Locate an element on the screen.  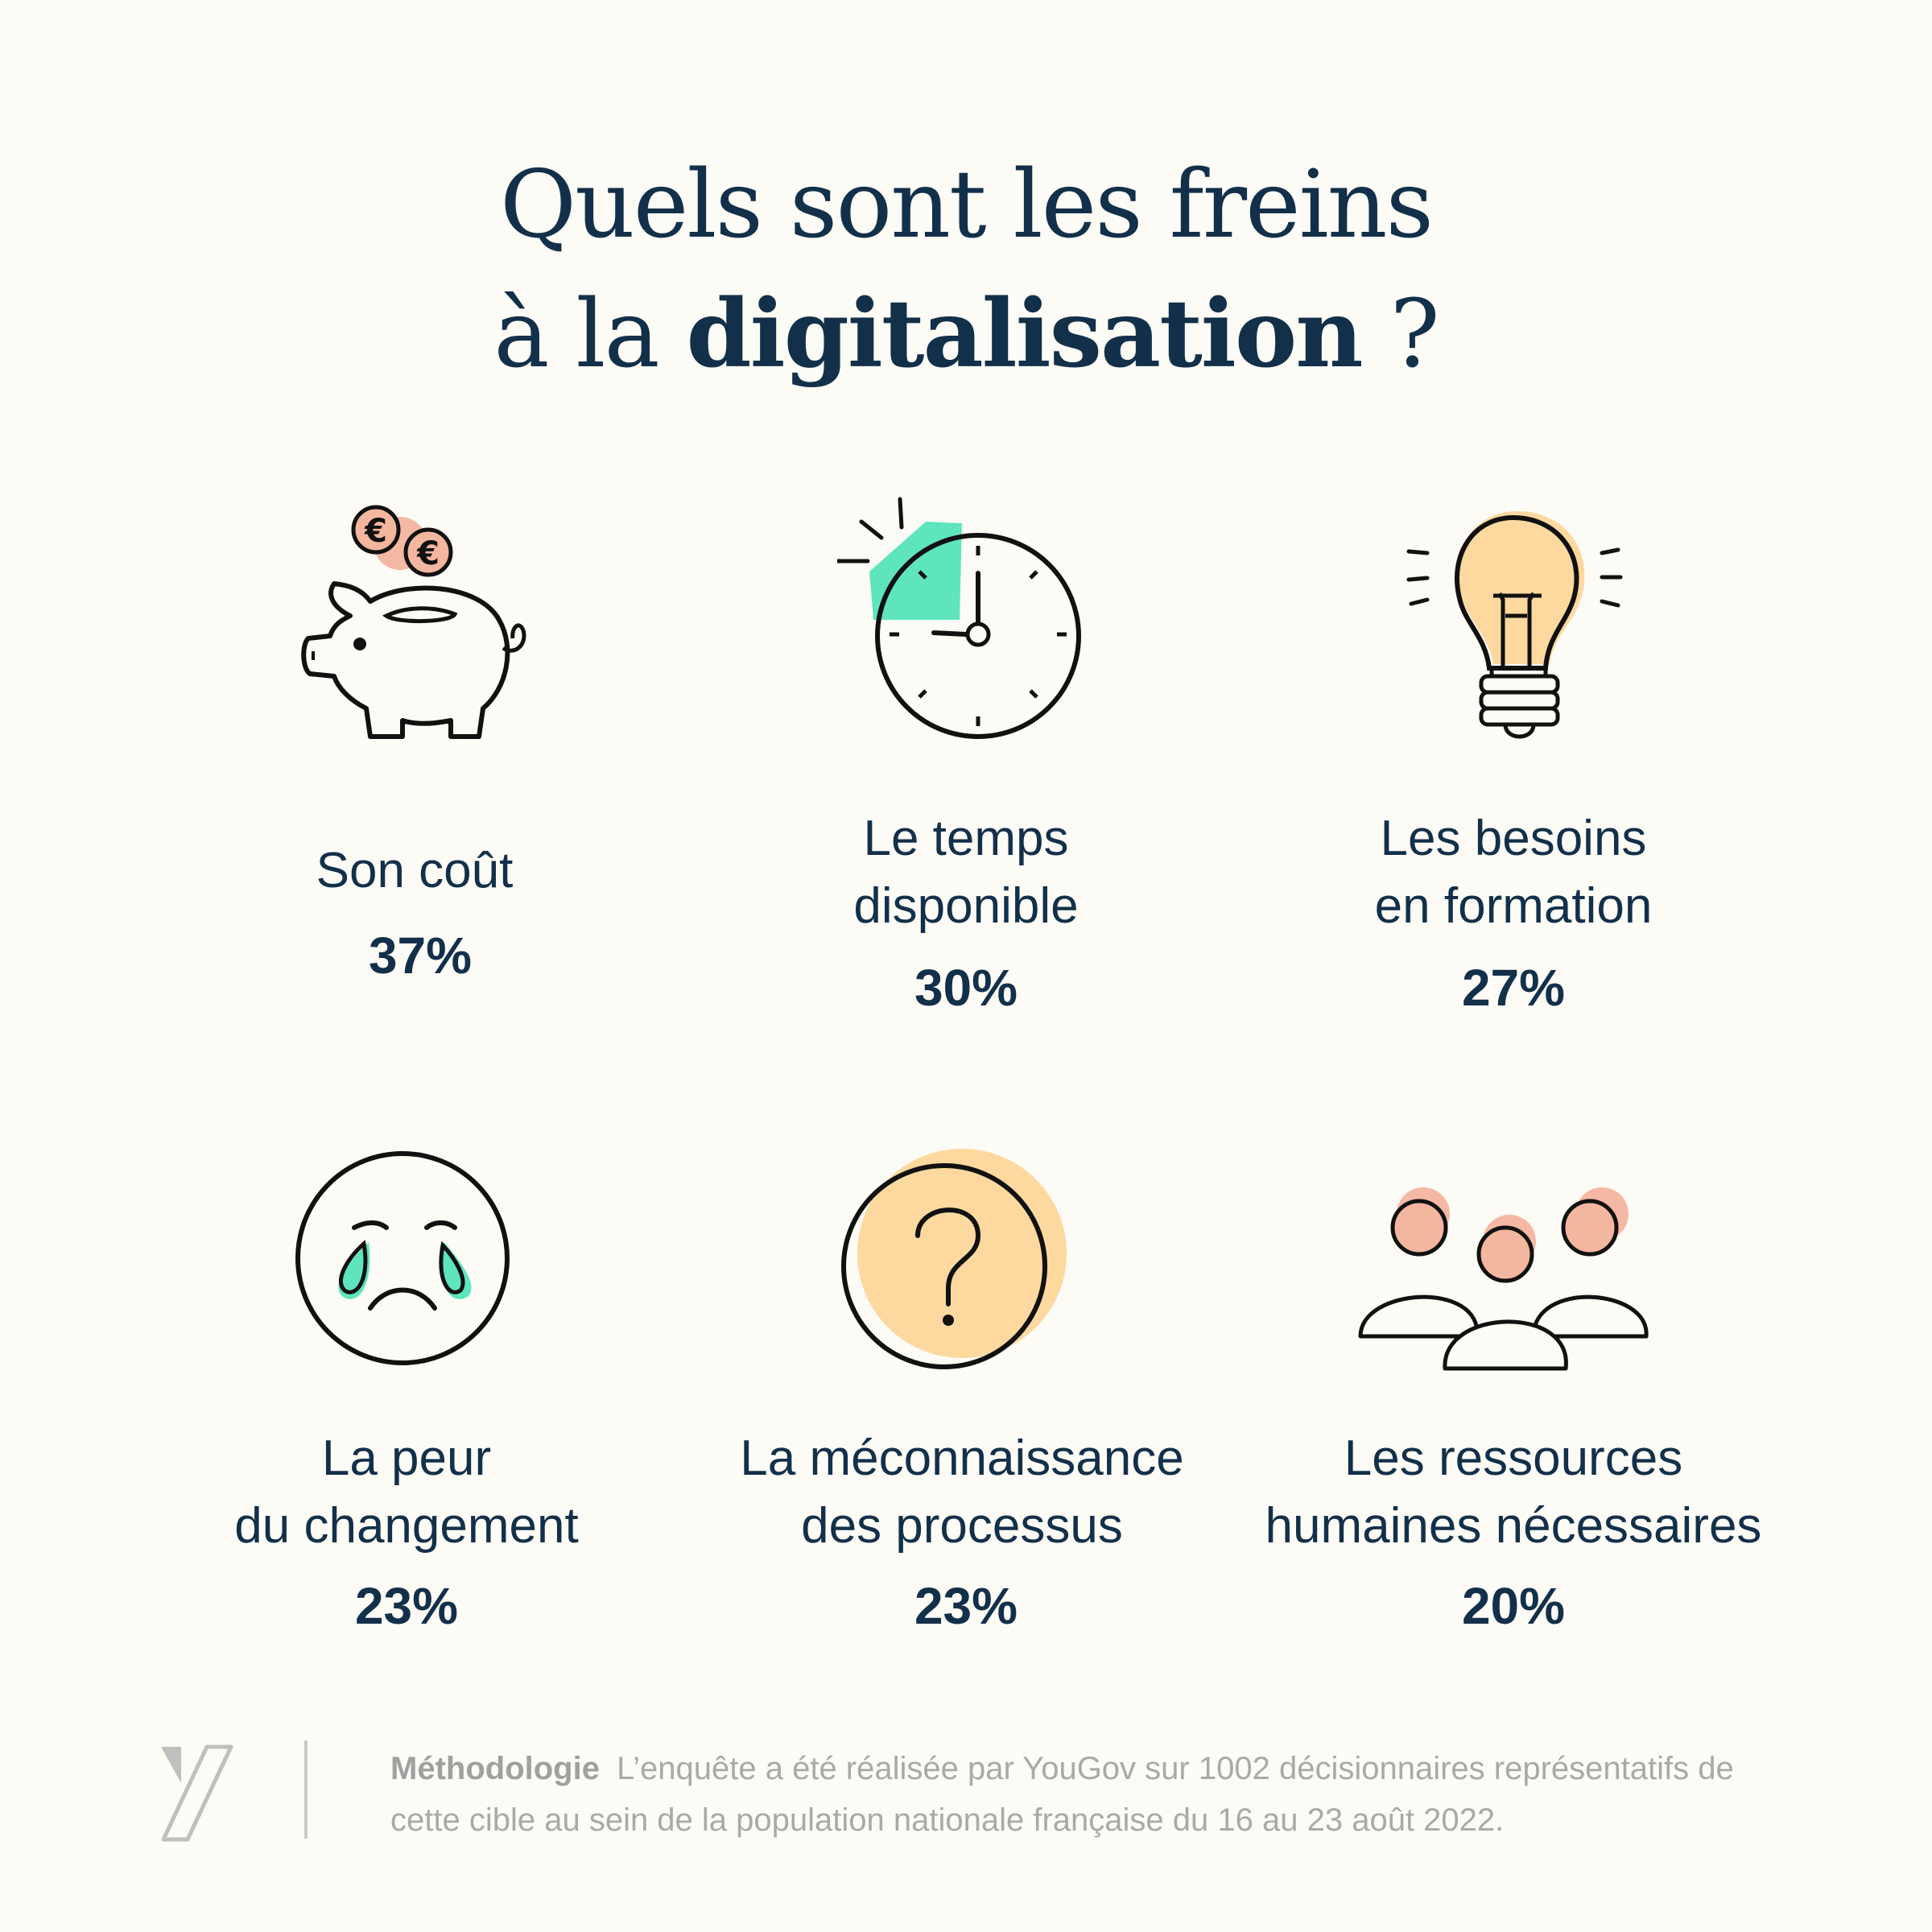
item-label: La peur du changement is located at coordinates (406, 1492).